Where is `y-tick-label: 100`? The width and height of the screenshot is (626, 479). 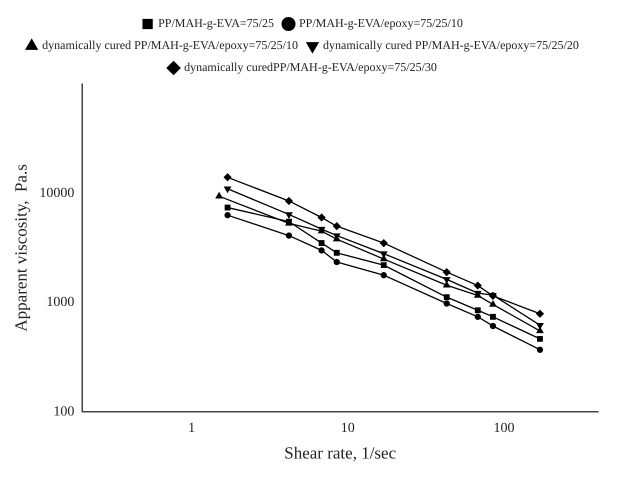 y-tick-label: 100 is located at coordinates (63, 412).